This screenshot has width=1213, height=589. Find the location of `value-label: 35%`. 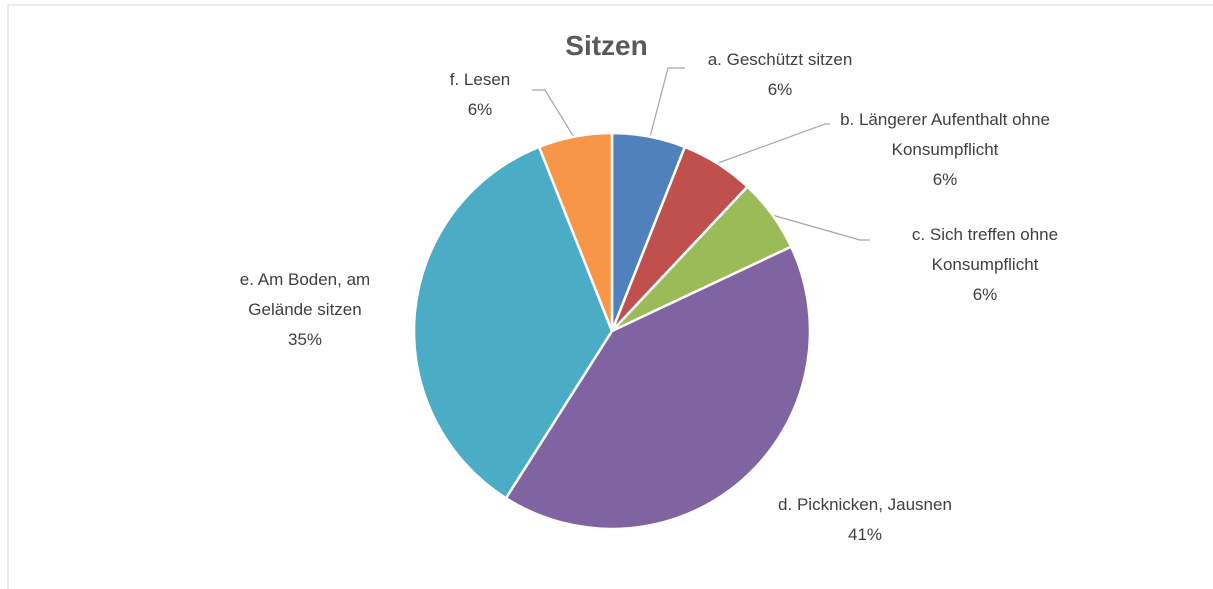

value-label: 35% is located at coordinates (305, 339).